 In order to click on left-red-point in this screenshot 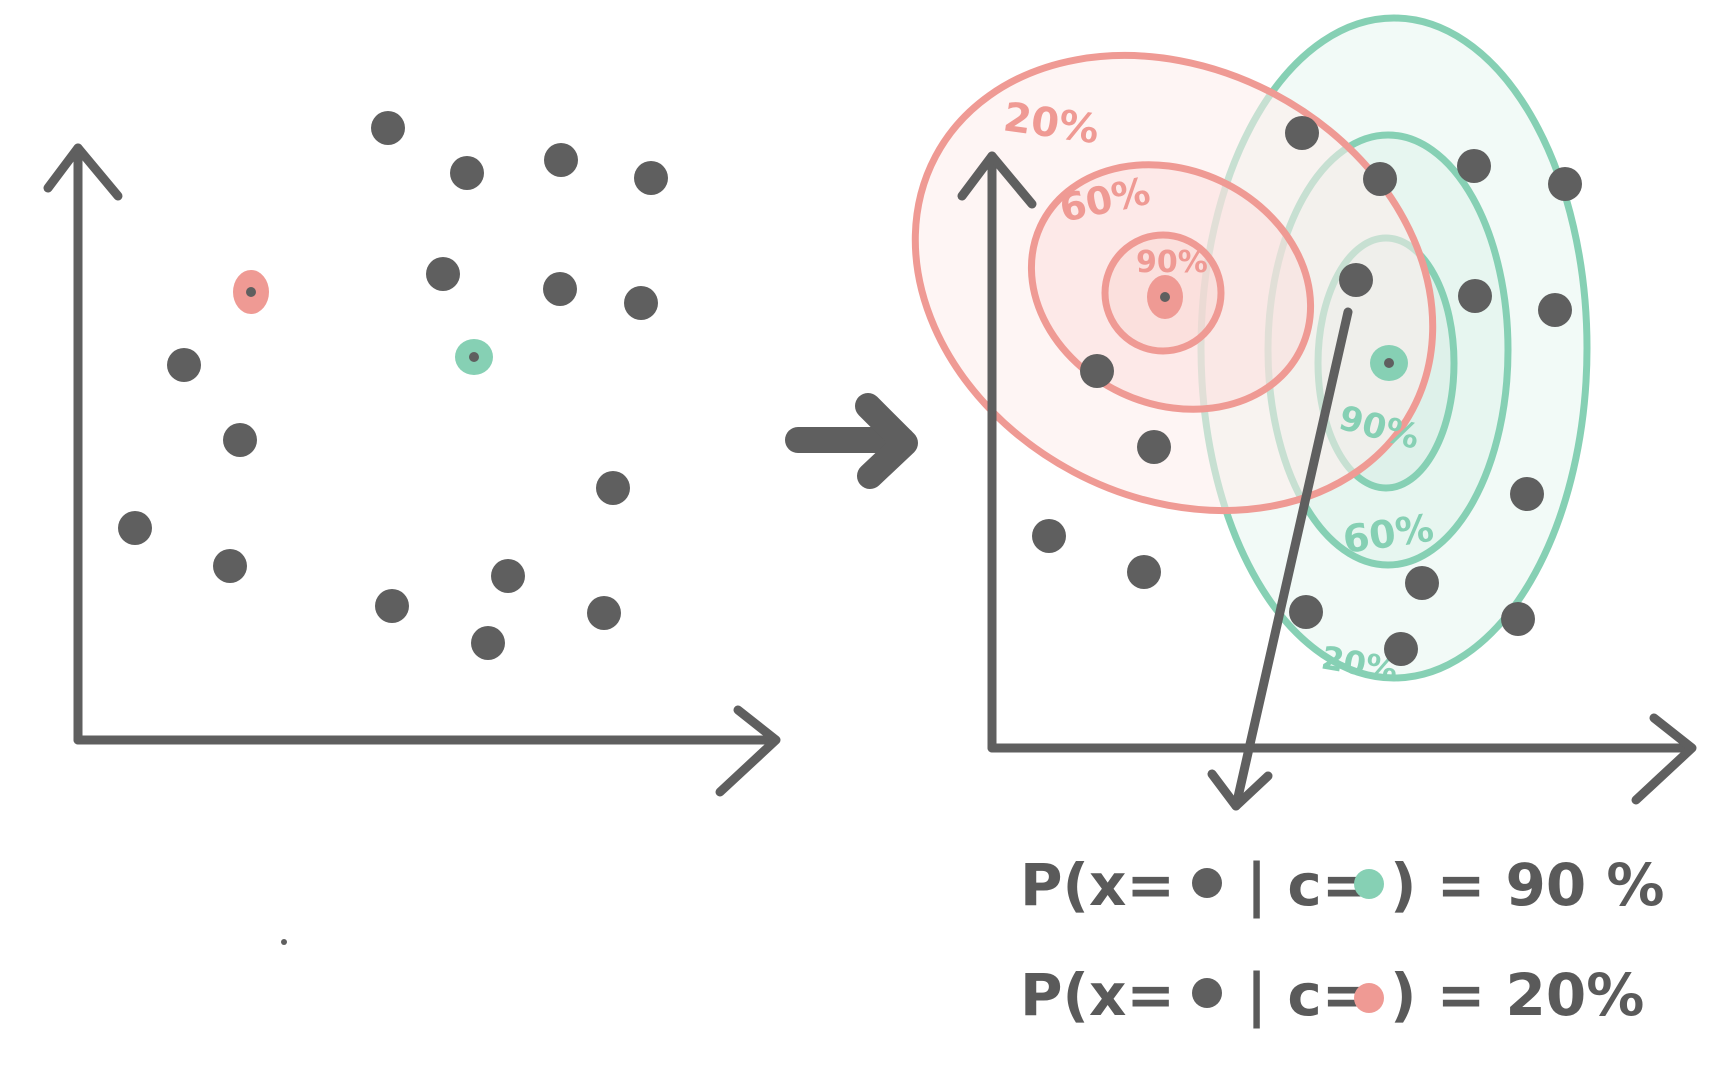, I will do `click(251, 292)`.